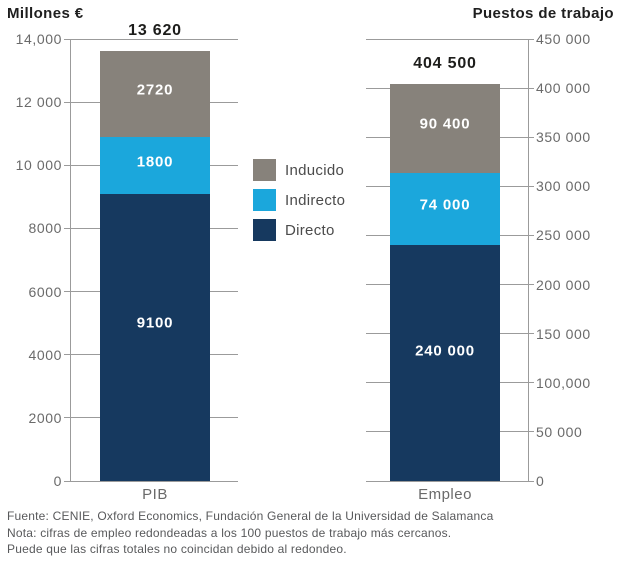  I want to click on bar-segment-value: 74 000, so click(445, 205).